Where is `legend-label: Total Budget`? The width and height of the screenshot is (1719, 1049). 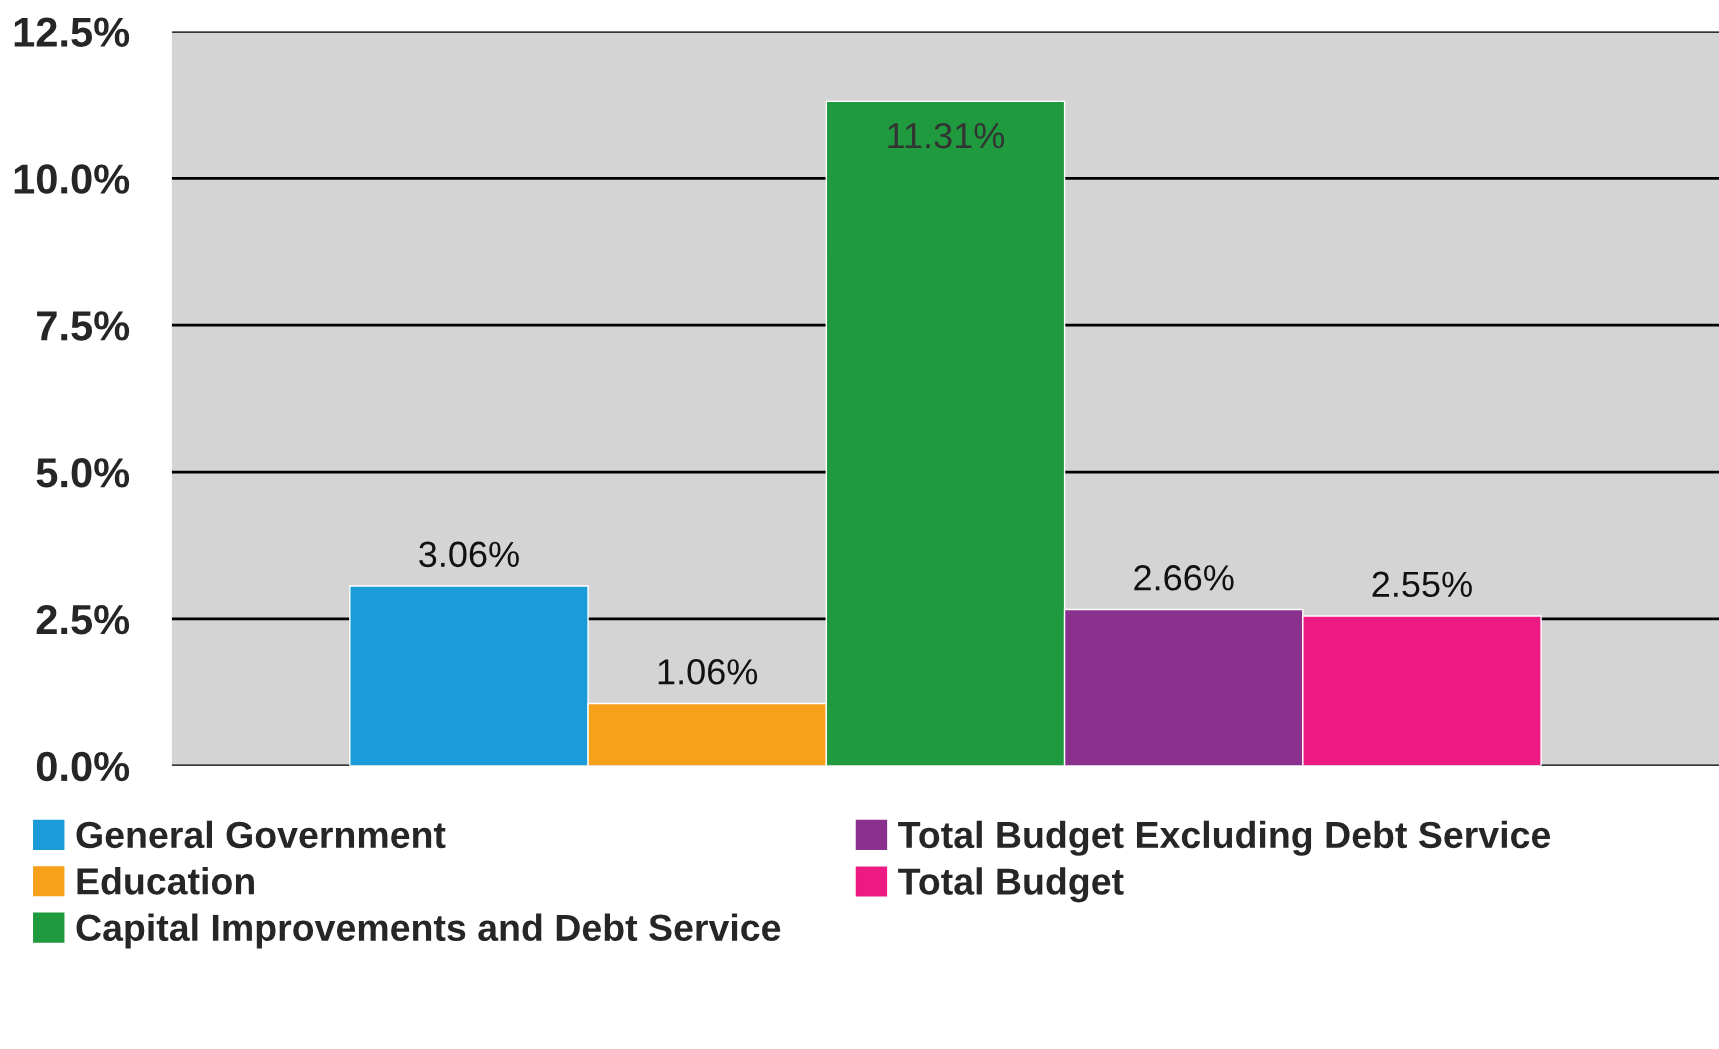 legend-label: Total Budget is located at coordinates (1011, 885).